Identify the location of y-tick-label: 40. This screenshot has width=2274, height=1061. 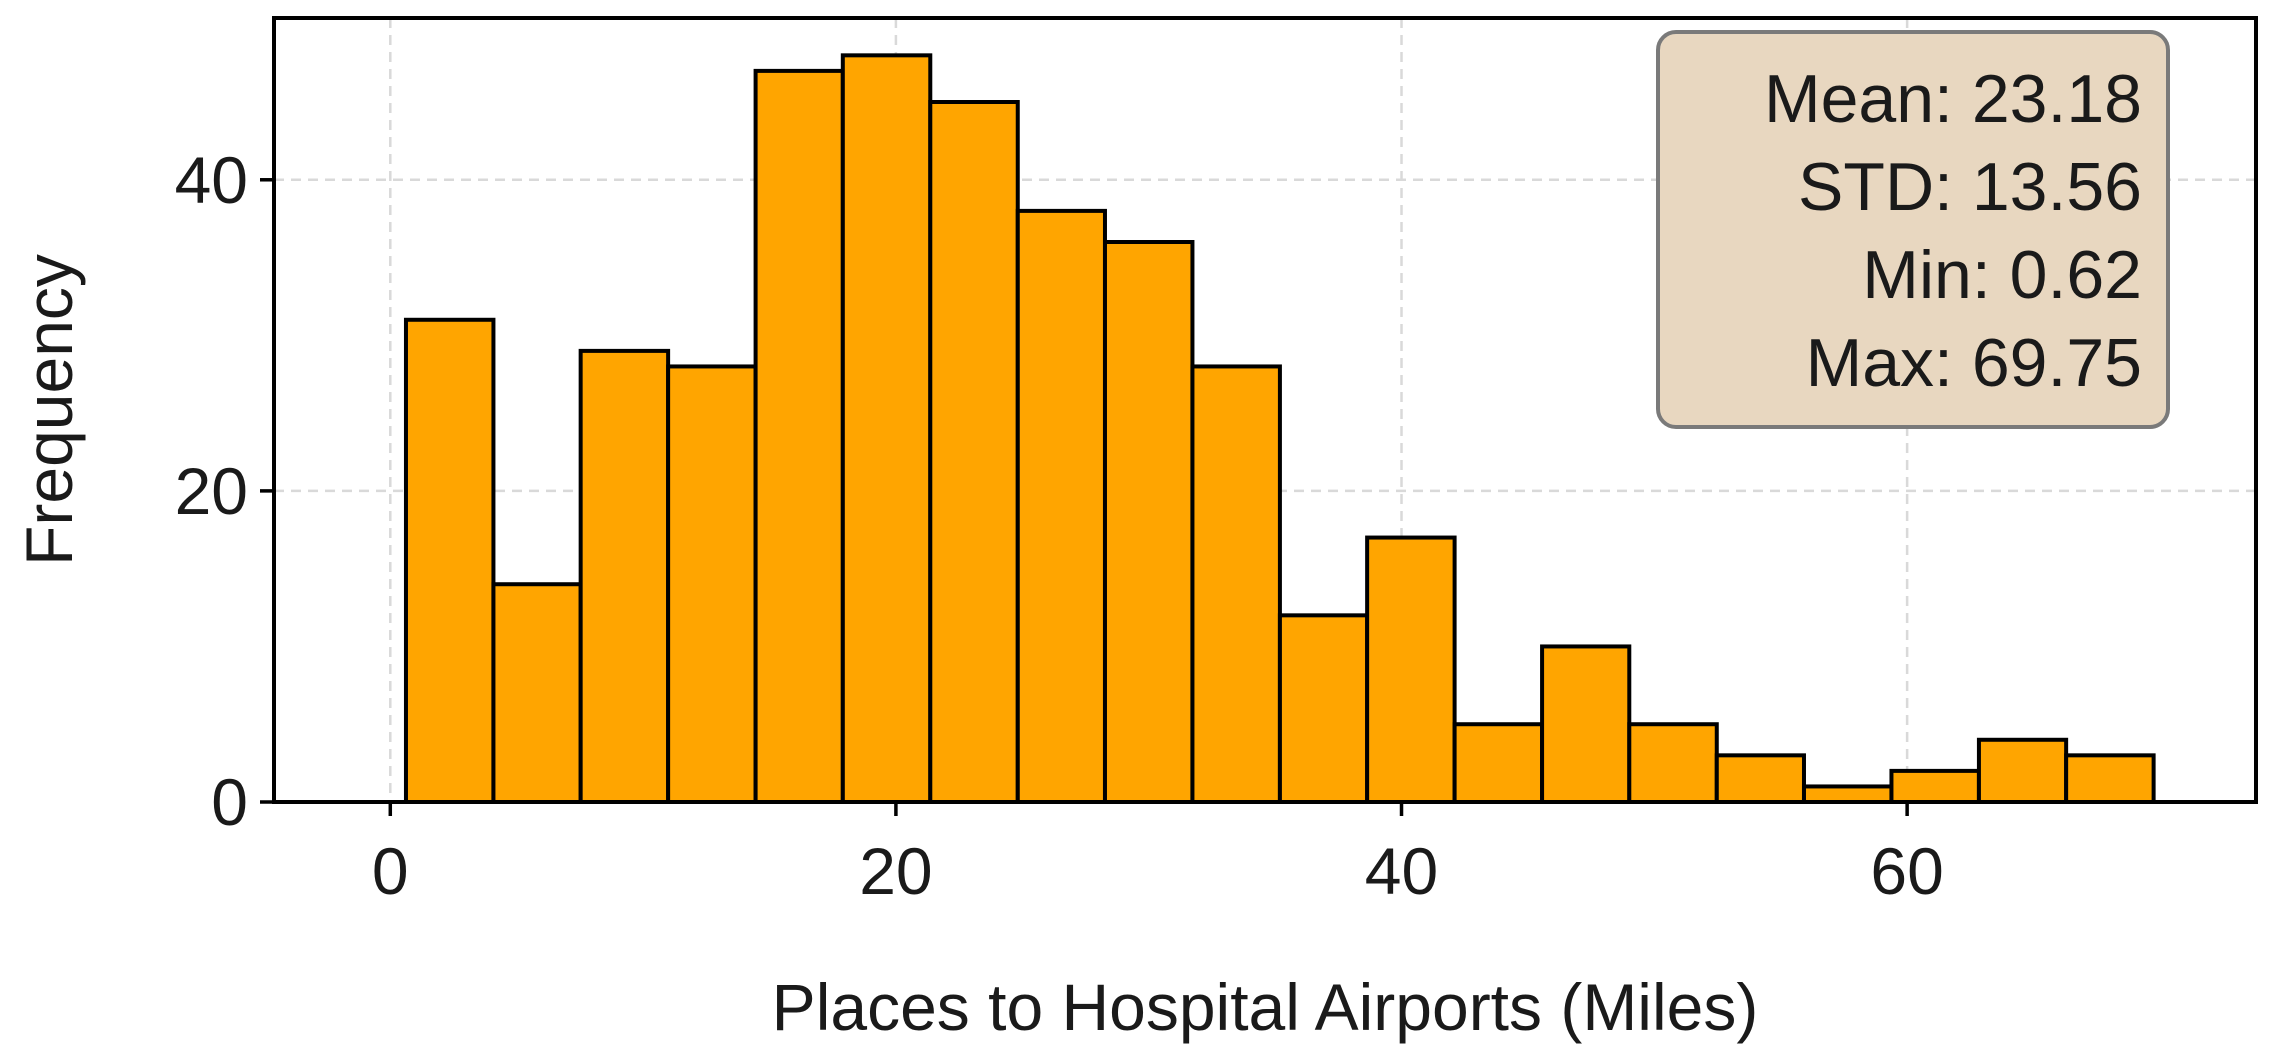
(211, 180).